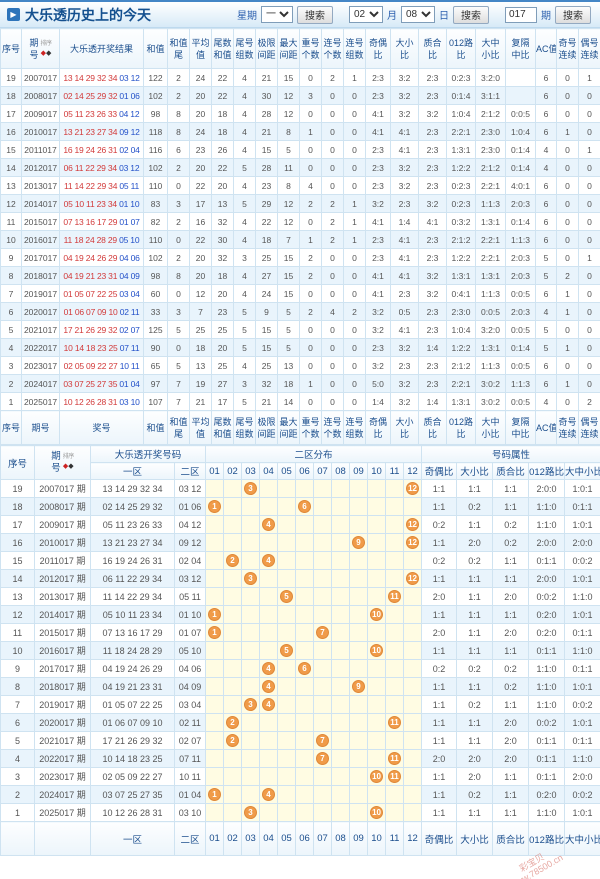 The height and width of the screenshot is (879, 600). What do you see at coordinates (520, 95) in the screenshot?
I see `cell-rep-skip-mid-ratio` at bounding box center [520, 95].